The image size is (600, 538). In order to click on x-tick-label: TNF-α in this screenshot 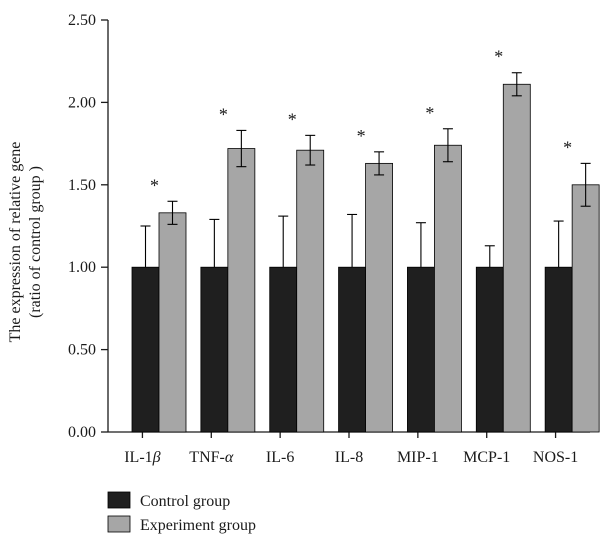, I will do `click(211, 457)`.